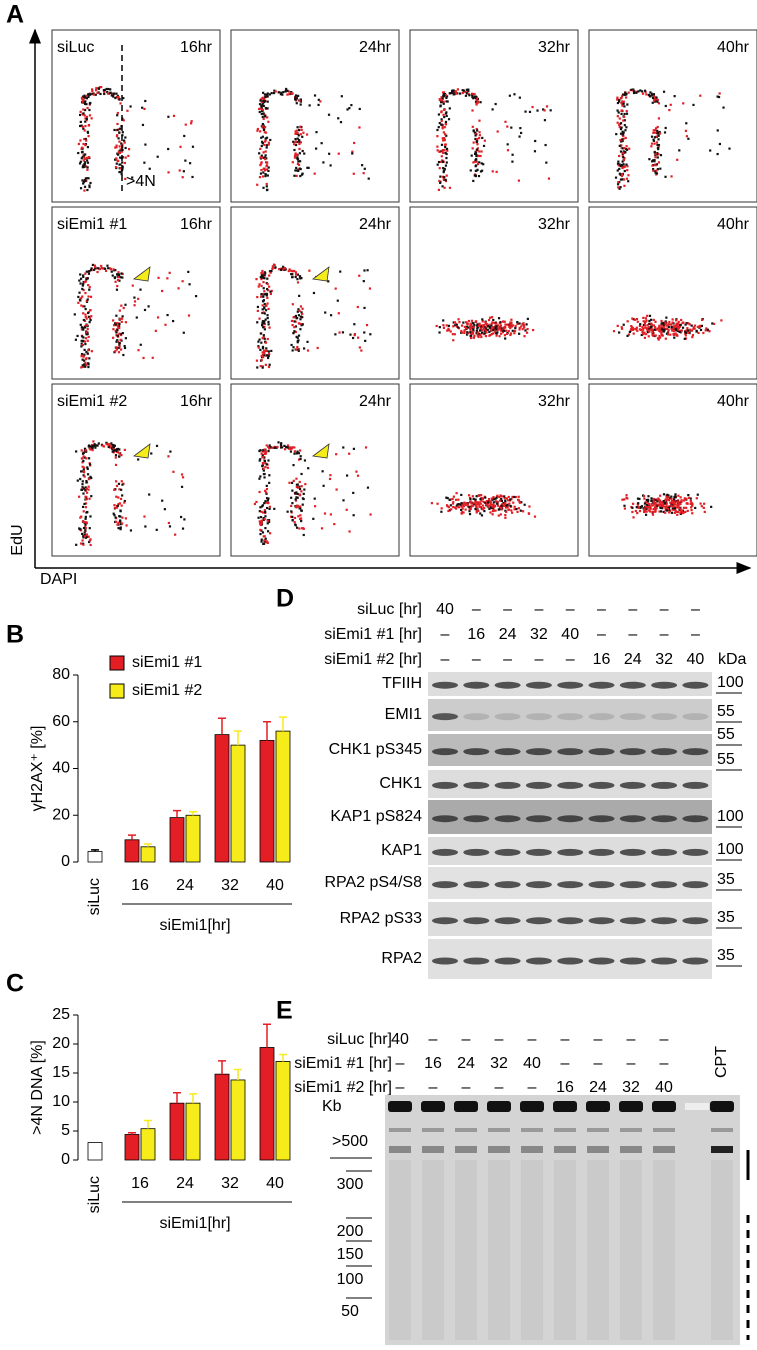 This screenshot has height=1350, width=757. Describe the element at coordinates (343, 1087) in the screenshot. I see `lane-header: siEmi1 #2 [hr]` at that location.